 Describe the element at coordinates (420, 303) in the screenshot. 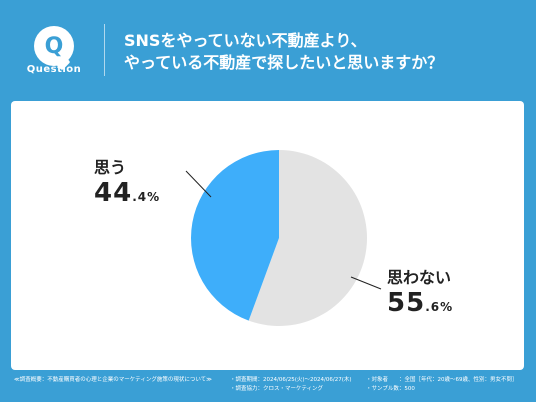

I see `label-no-value: 55.6%` at that location.